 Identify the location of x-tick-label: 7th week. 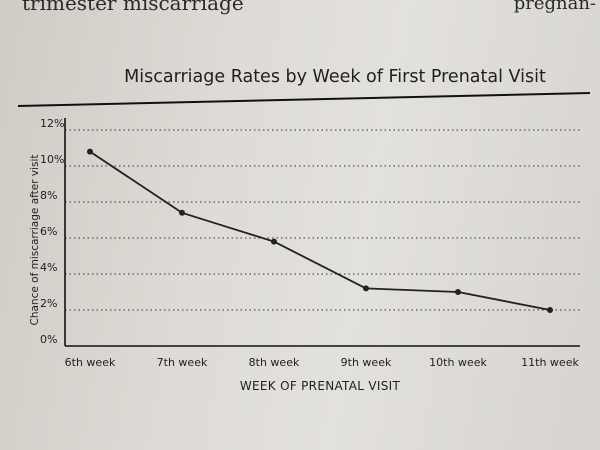
(182, 362).